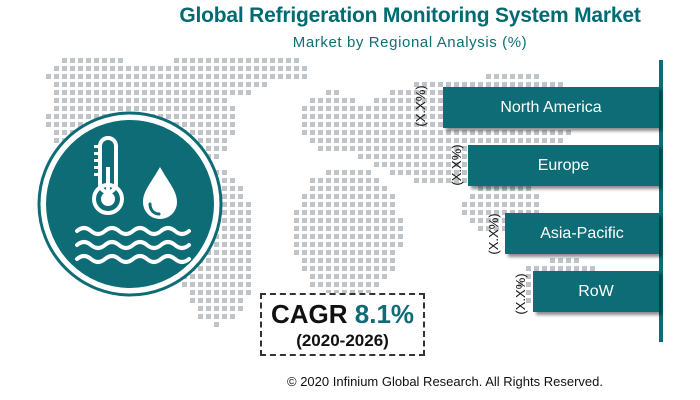  Describe the element at coordinates (493, 234) in the screenshot. I see `value-label-asia-pacific: (X.X%)` at that location.